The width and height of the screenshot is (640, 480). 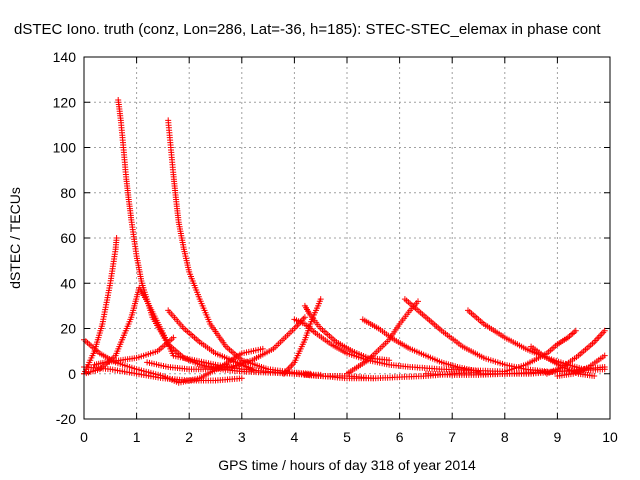 I want to click on x-tick-label: 4, so click(x=295, y=437).